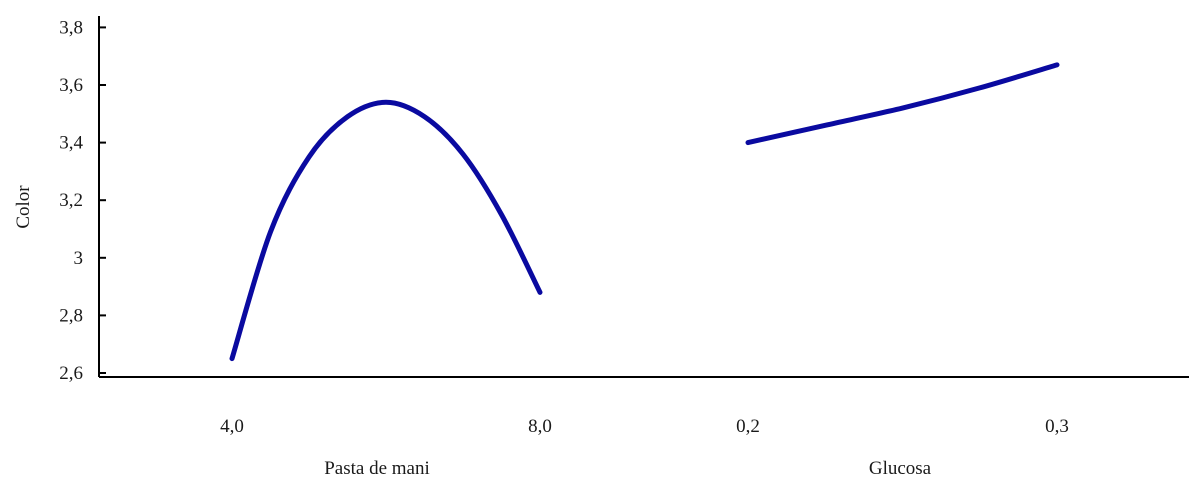 This screenshot has width=1189, height=484. What do you see at coordinates (627, 468) in the screenshot?
I see `x-axis-titles: Pasta de mani Glucosa` at bounding box center [627, 468].